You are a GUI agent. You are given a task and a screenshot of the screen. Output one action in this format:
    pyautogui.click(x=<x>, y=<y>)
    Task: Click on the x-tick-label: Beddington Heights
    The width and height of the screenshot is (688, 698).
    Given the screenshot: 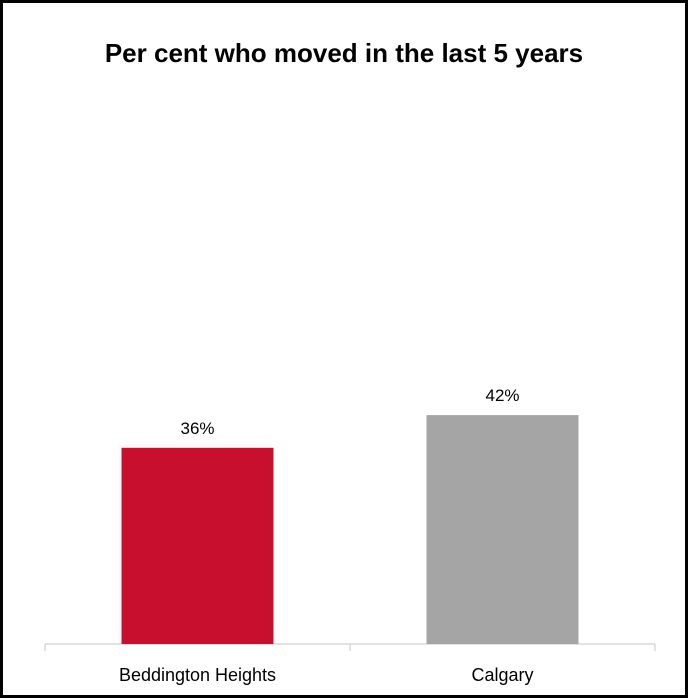 What is the action you would take?
    pyautogui.click(x=197, y=675)
    